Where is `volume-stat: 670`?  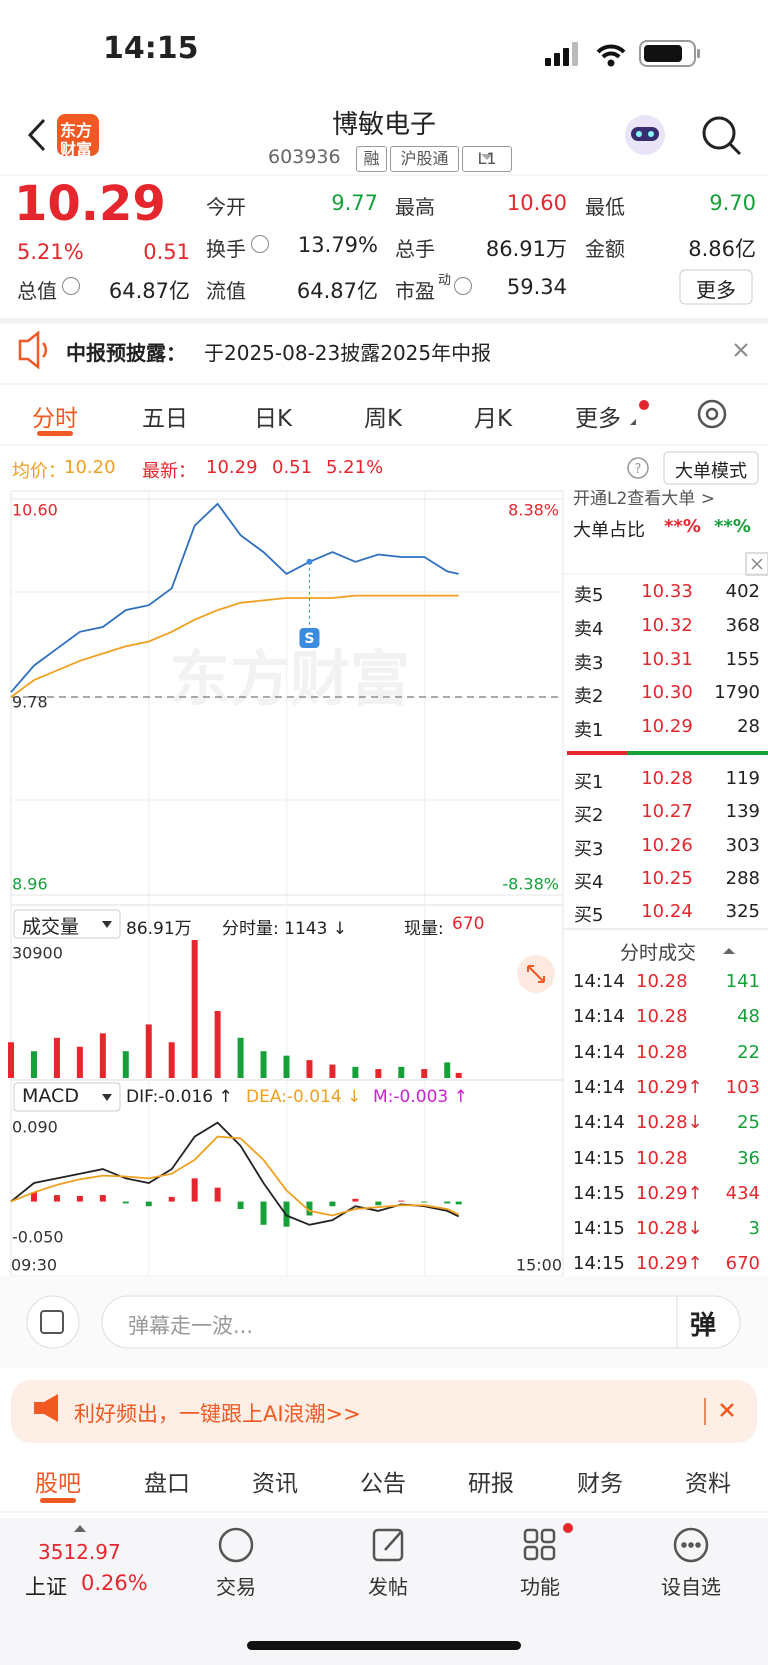
volume-stat: 670 is located at coordinates (468, 924).